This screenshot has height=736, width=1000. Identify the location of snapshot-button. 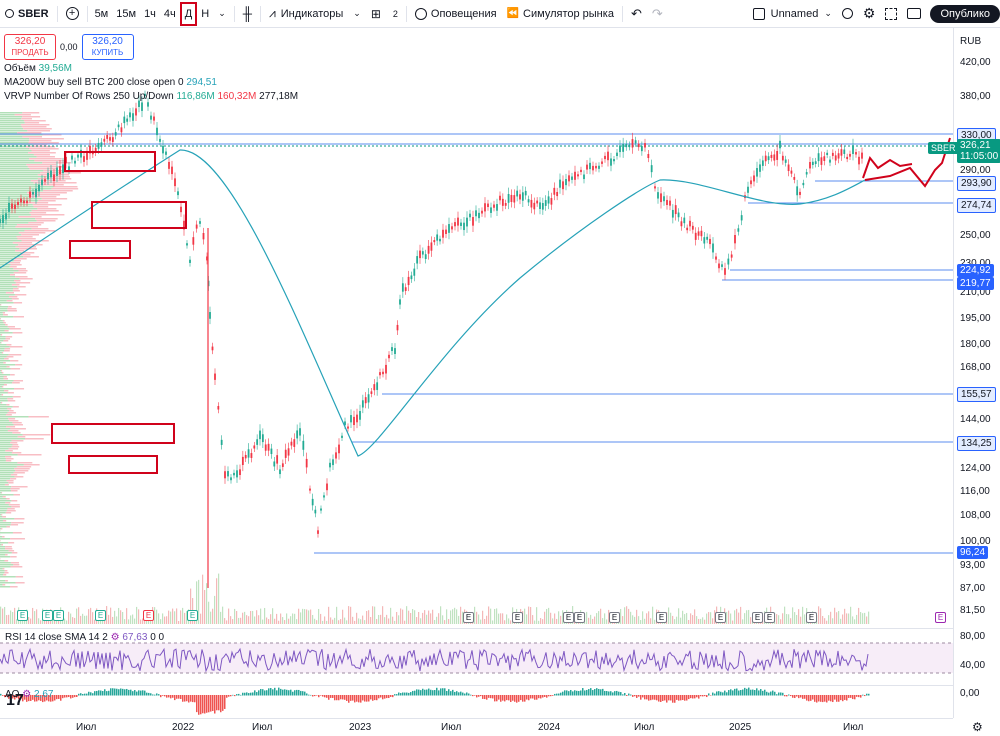
(914, 14).